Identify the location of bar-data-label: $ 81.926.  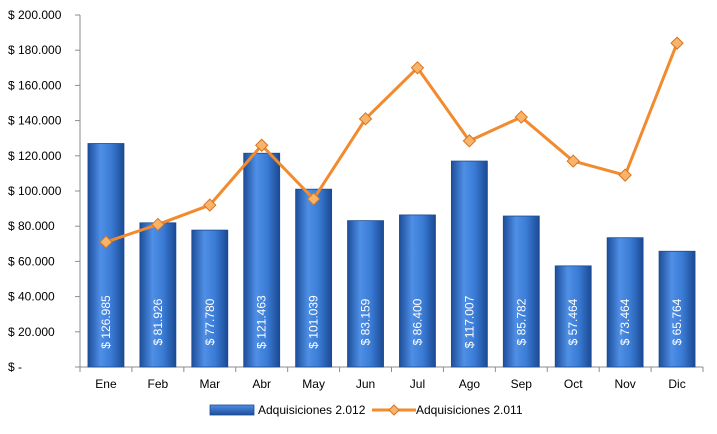
(158, 321).